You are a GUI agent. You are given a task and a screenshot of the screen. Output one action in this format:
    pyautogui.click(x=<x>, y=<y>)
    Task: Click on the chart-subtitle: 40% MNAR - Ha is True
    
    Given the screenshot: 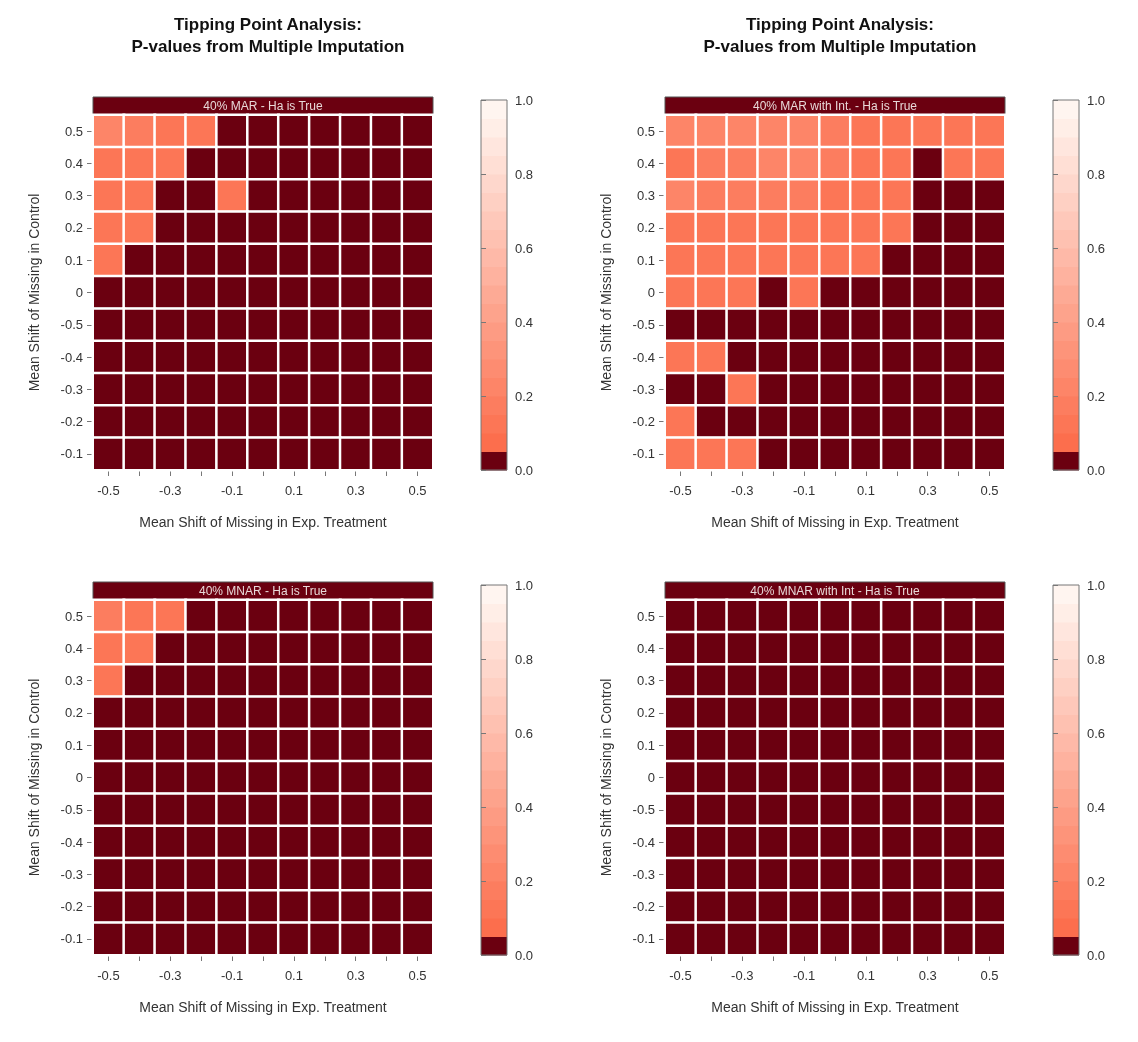 What is the action you would take?
    pyautogui.click(x=263, y=591)
    